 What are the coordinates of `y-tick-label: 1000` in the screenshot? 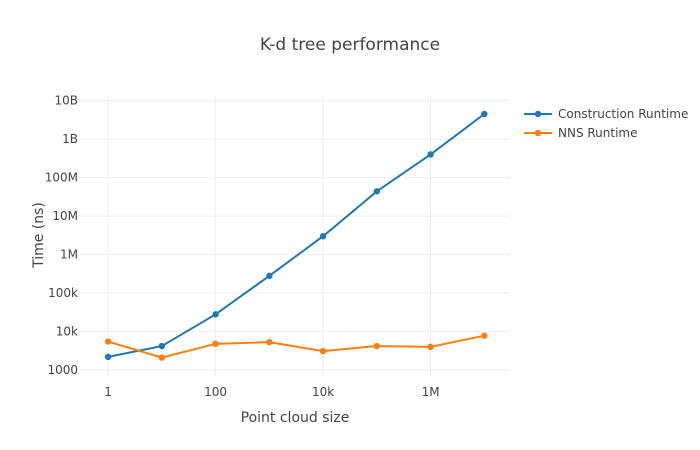 It's located at (62, 370).